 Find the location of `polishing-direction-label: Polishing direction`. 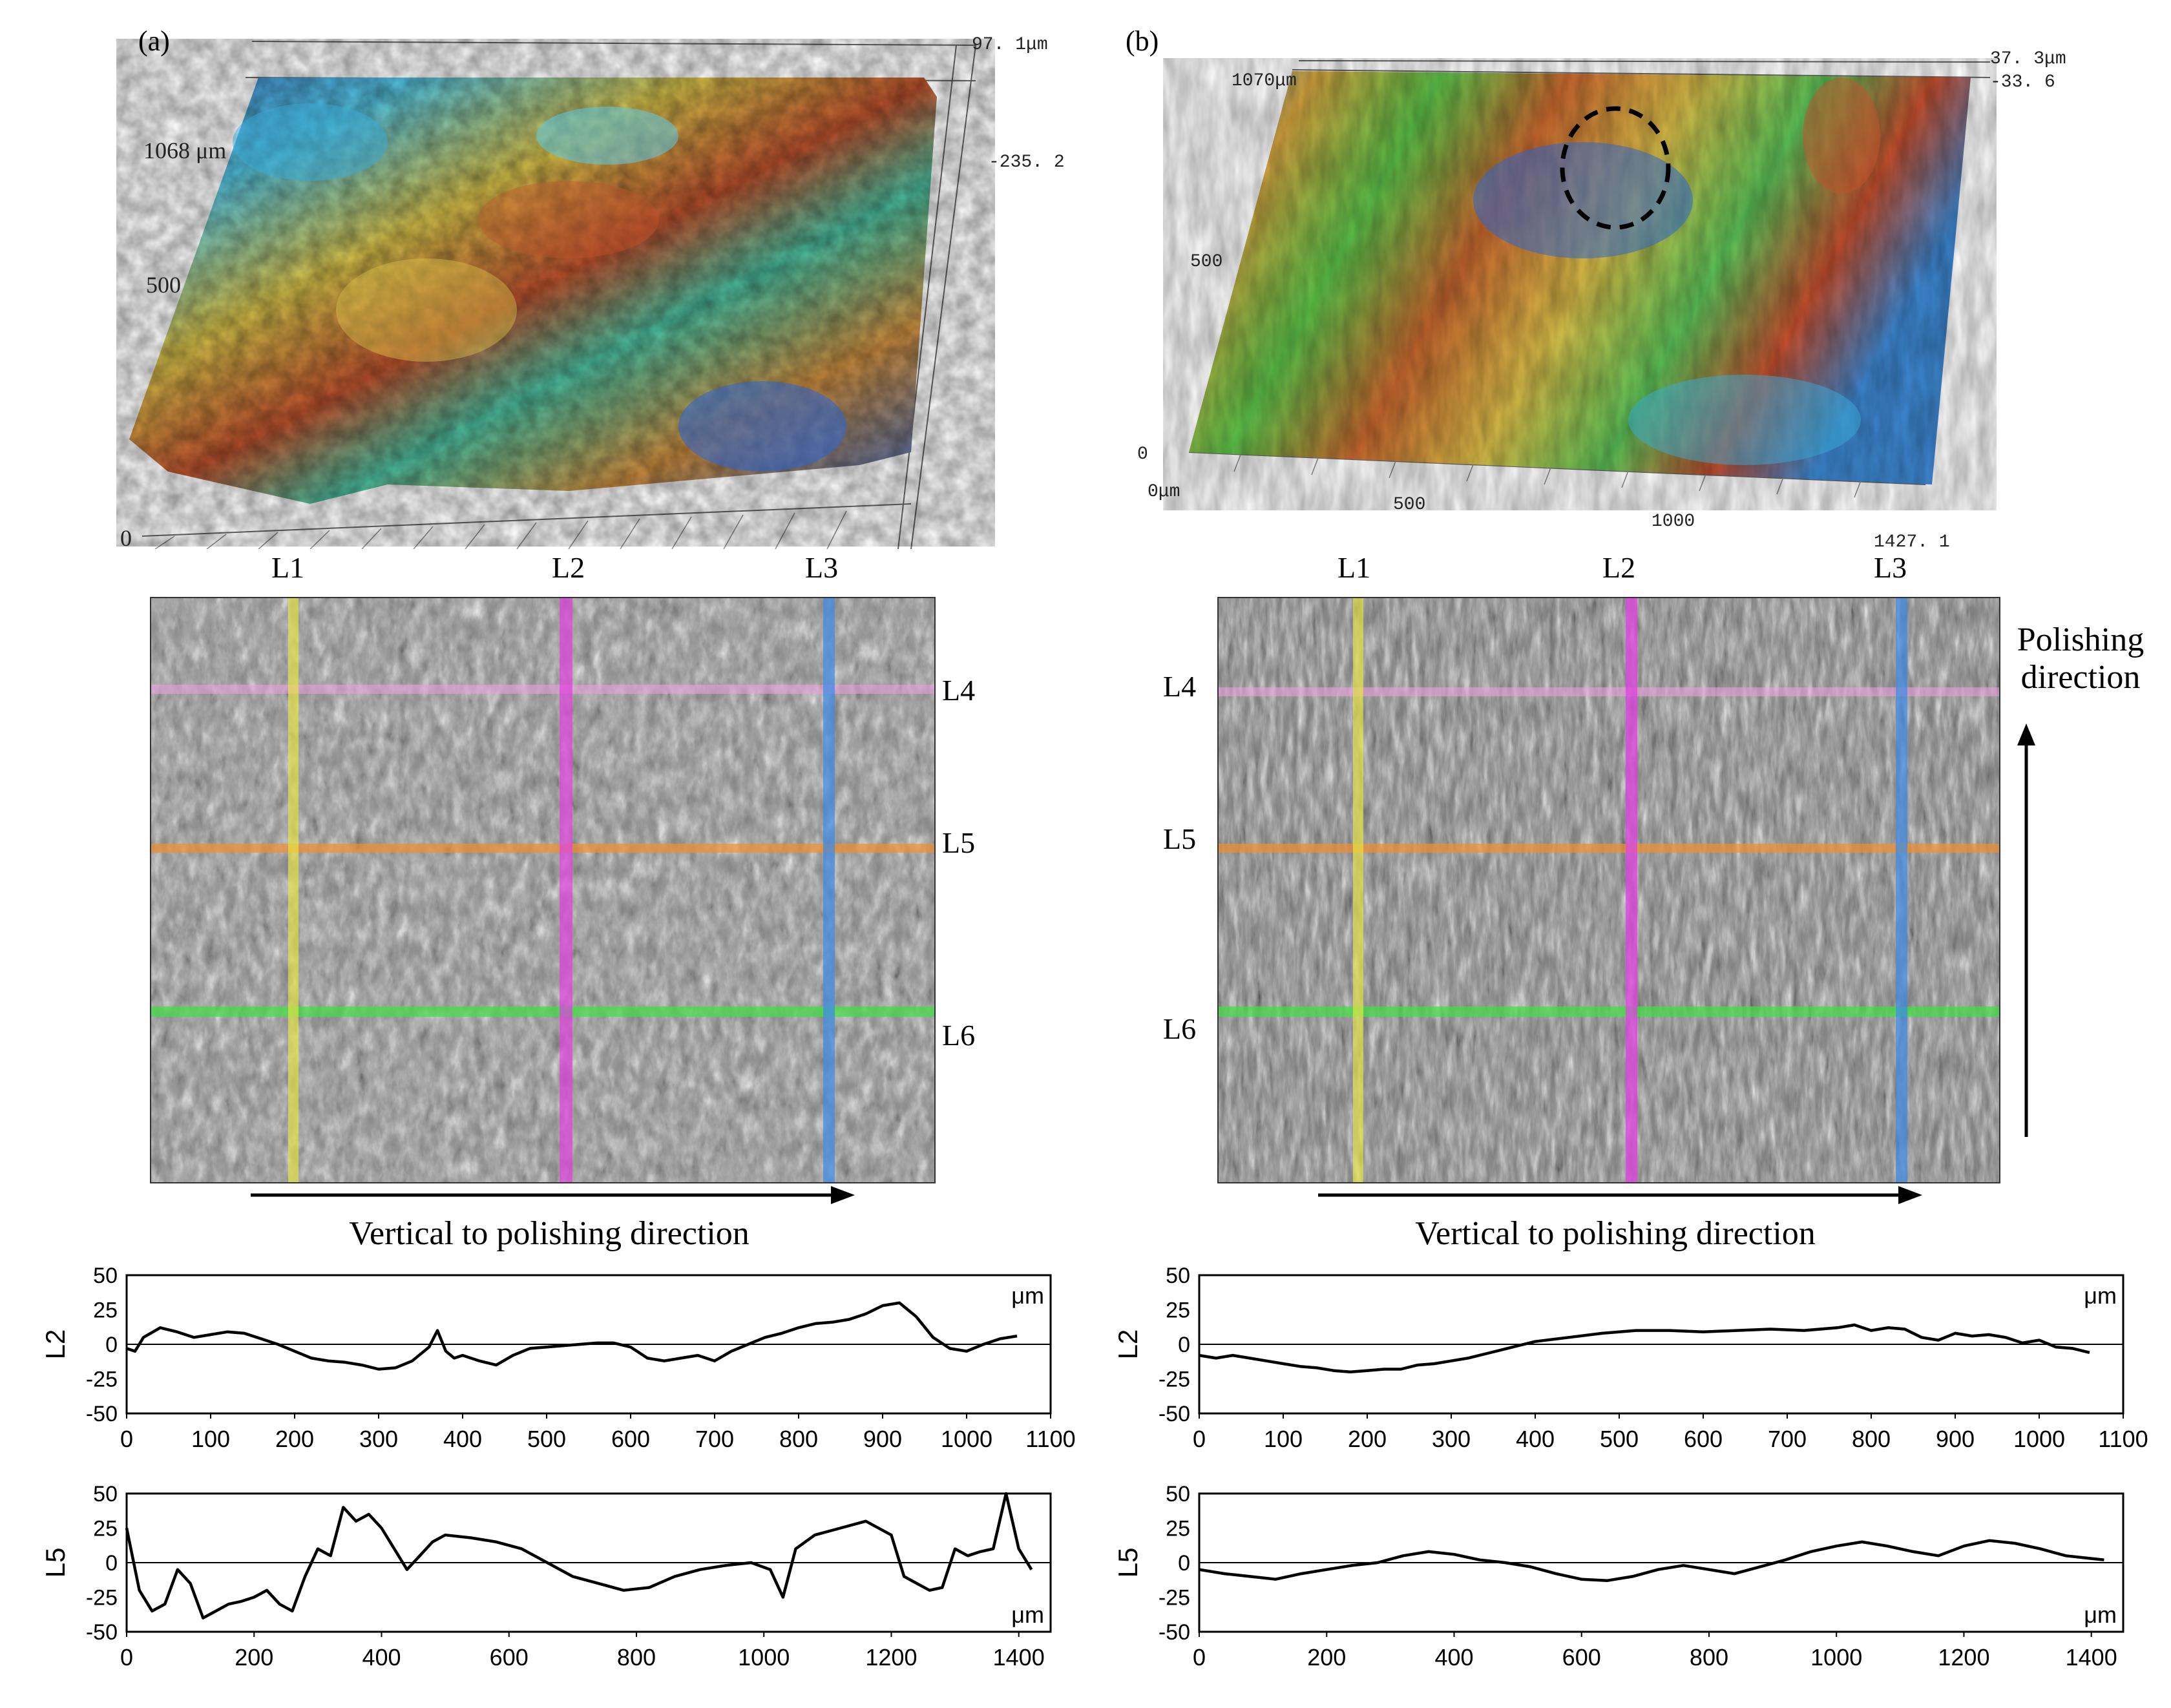

polishing-direction-label: Polishing direction is located at coordinates (2080, 658).